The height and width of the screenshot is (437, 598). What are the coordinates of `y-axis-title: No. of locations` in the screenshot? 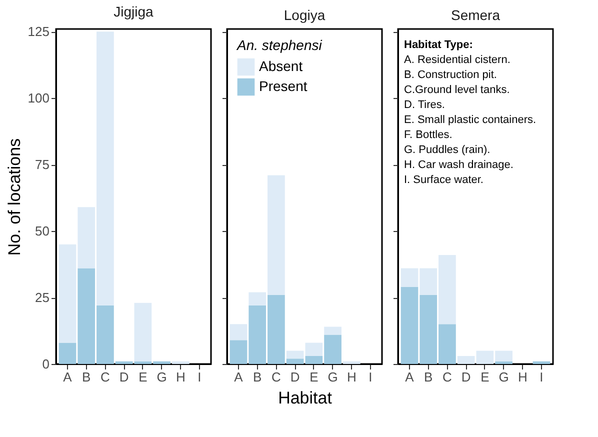 It's located at (14, 197).